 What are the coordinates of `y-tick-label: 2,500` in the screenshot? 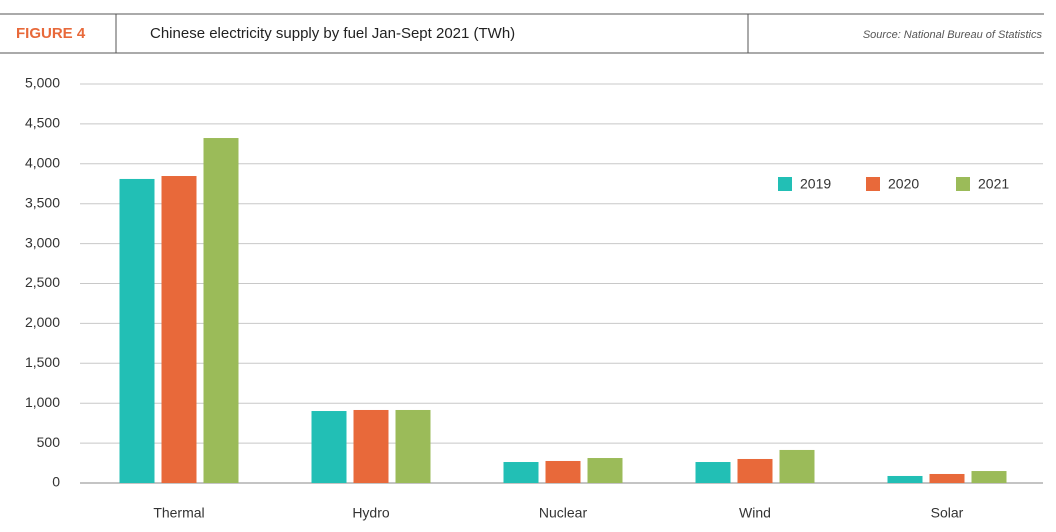 It's located at (42, 282).